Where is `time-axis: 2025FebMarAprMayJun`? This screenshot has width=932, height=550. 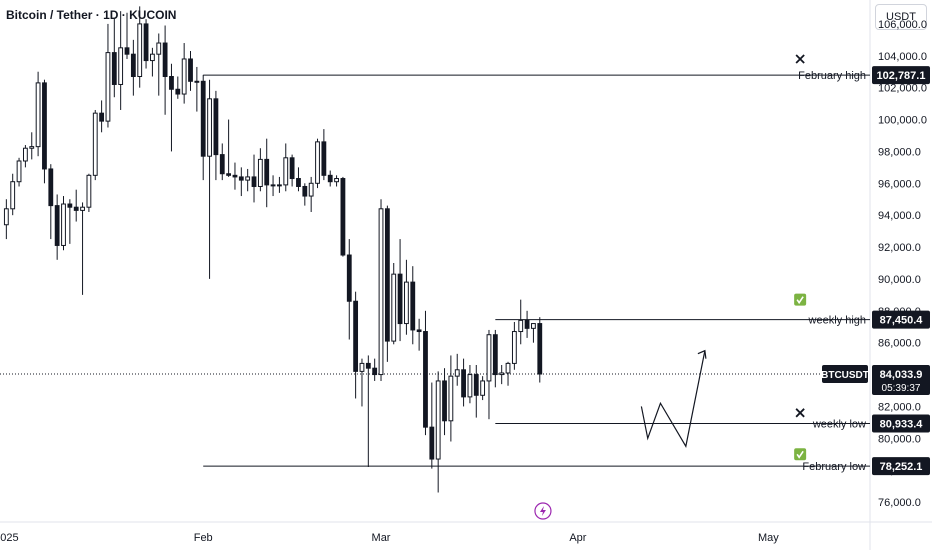 time-axis: 2025FebMarAprMayJun is located at coordinates (389, 538).